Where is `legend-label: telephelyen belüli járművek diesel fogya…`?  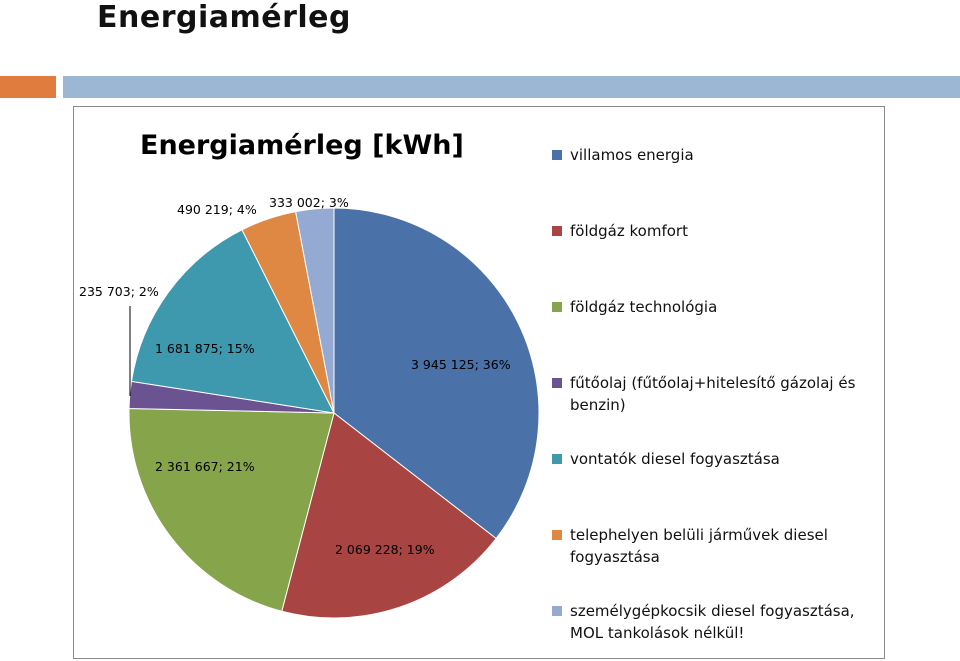
legend-label: telephelyen belüli járművek diesel fogya… is located at coordinates (699, 546).